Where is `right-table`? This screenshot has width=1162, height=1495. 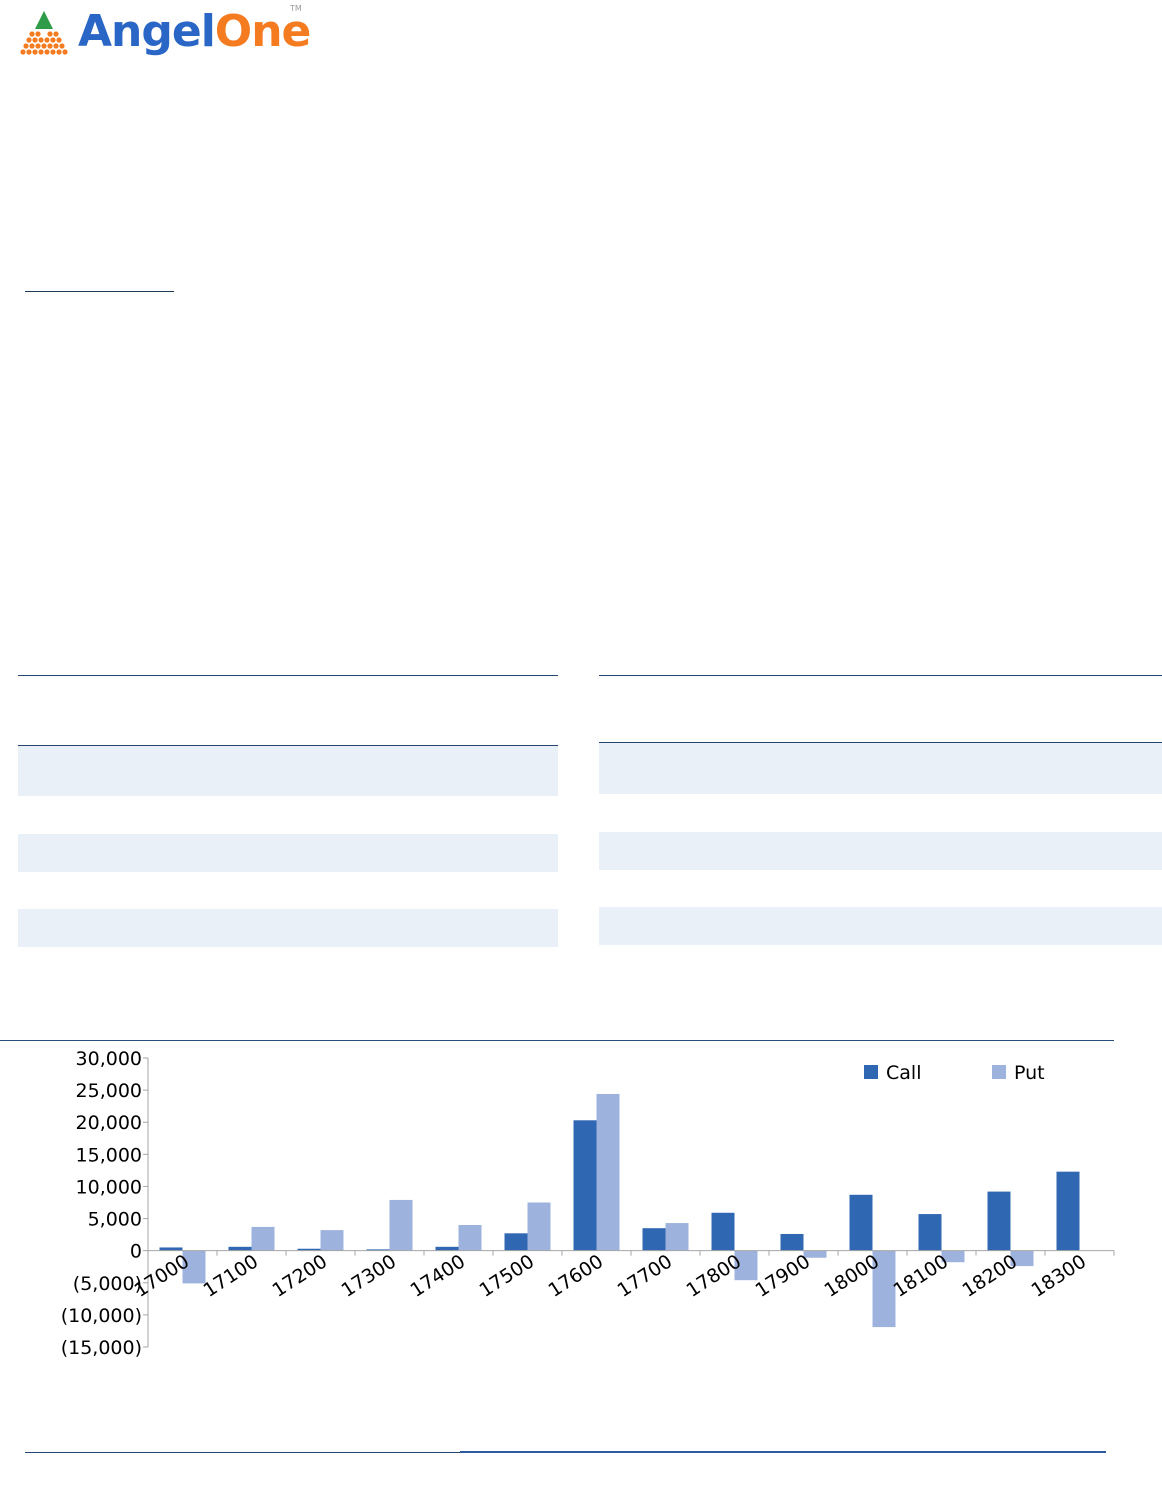
right-table is located at coordinates (880, 810).